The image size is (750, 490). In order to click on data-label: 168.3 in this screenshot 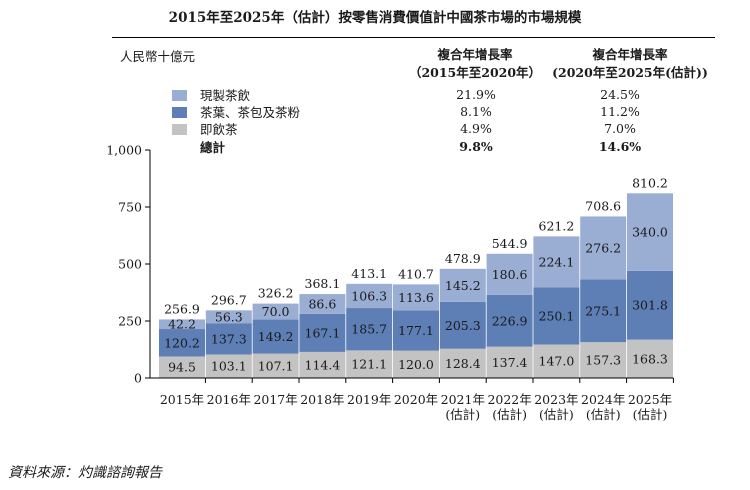, I will do `click(650, 358)`.